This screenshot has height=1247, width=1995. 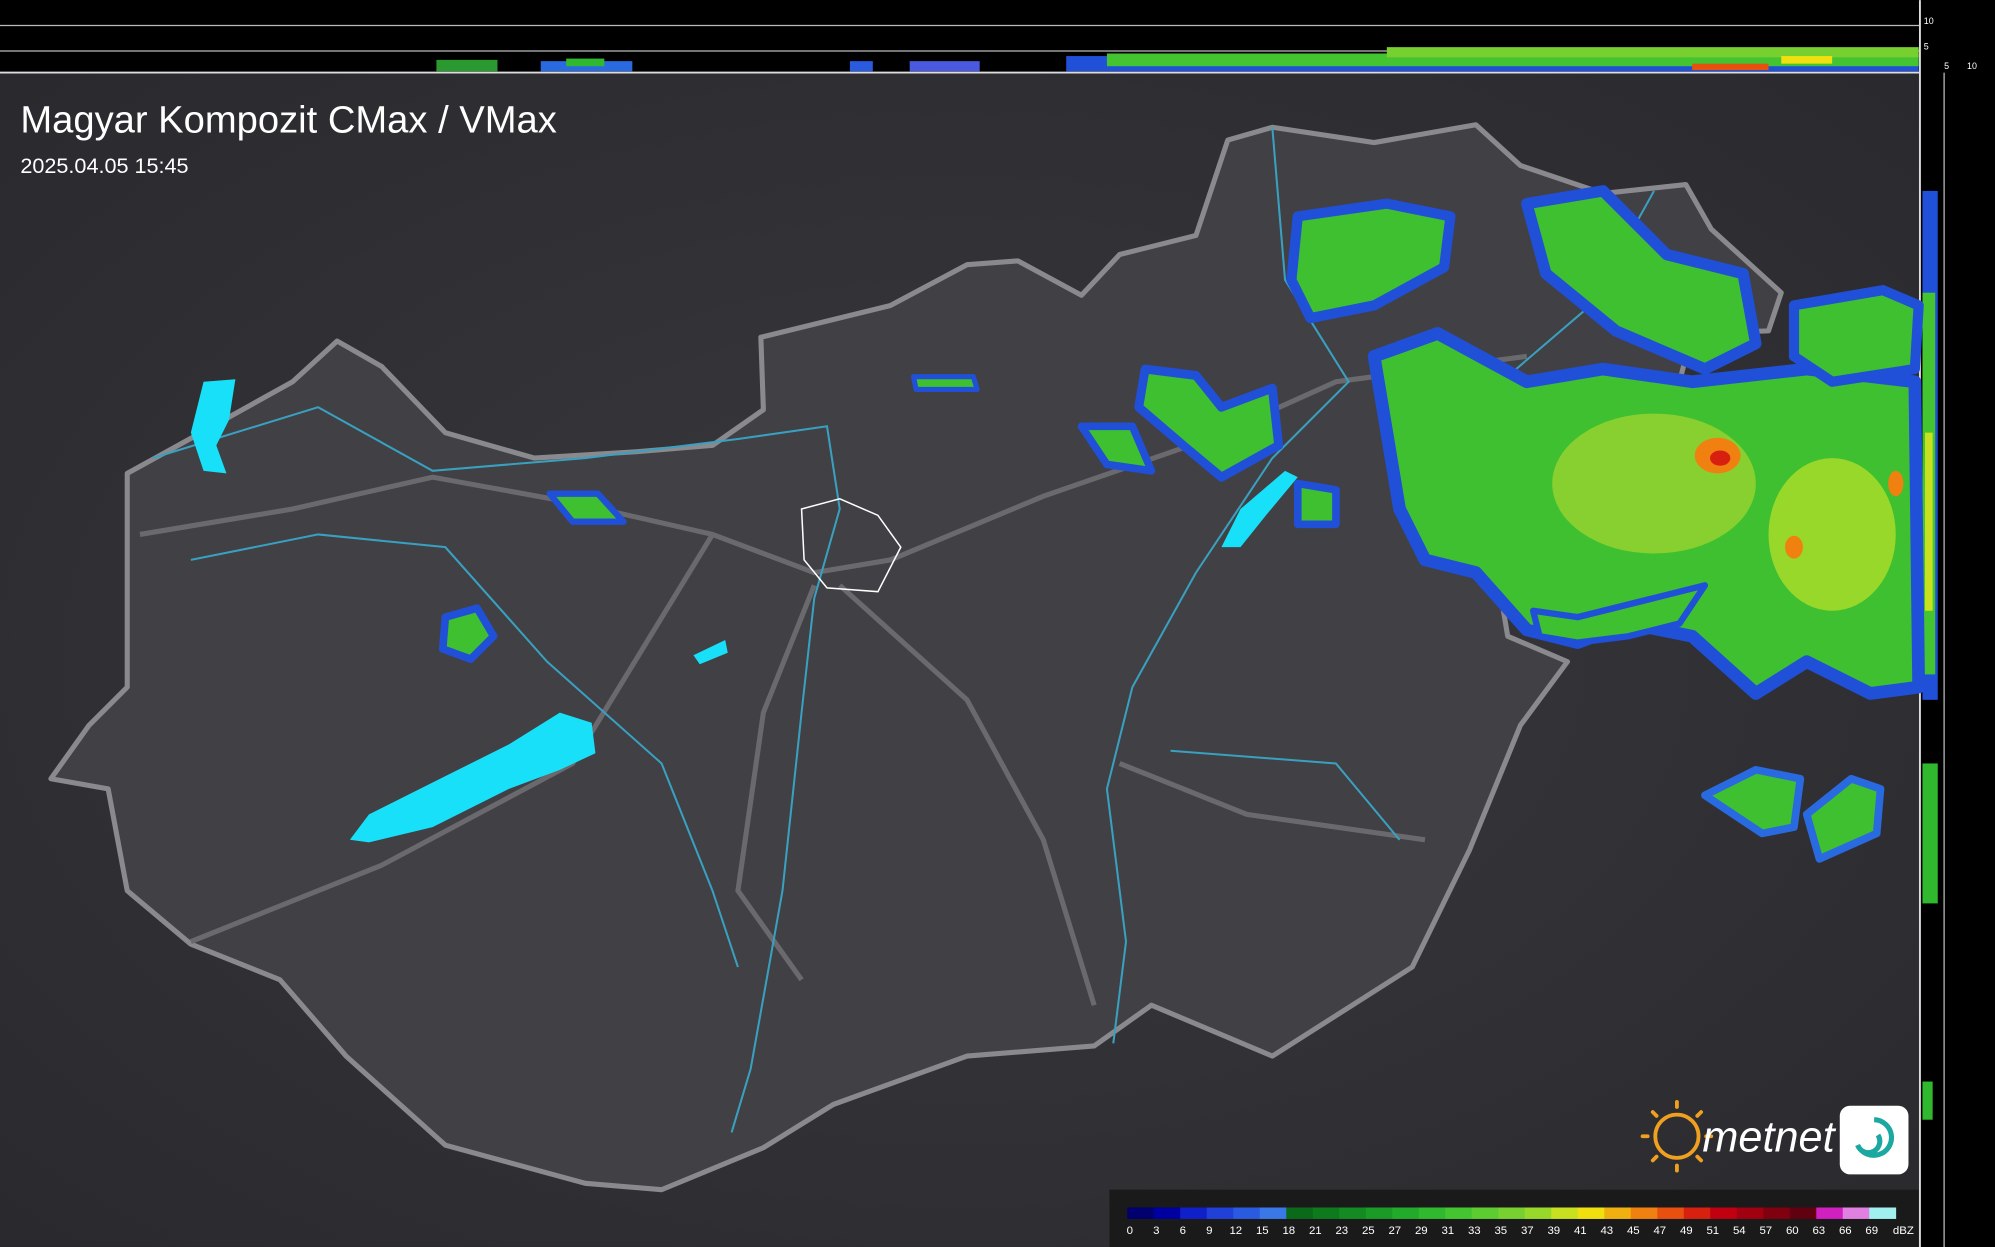 I want to click on legend-label: 9, so click(x=1209, y=1231).